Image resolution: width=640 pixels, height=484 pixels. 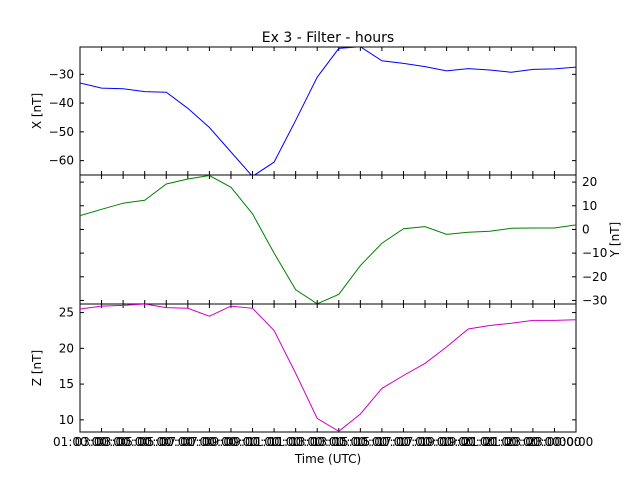 I want to click on panel-2-ytick-label: 10, so click(x=589, y=206).